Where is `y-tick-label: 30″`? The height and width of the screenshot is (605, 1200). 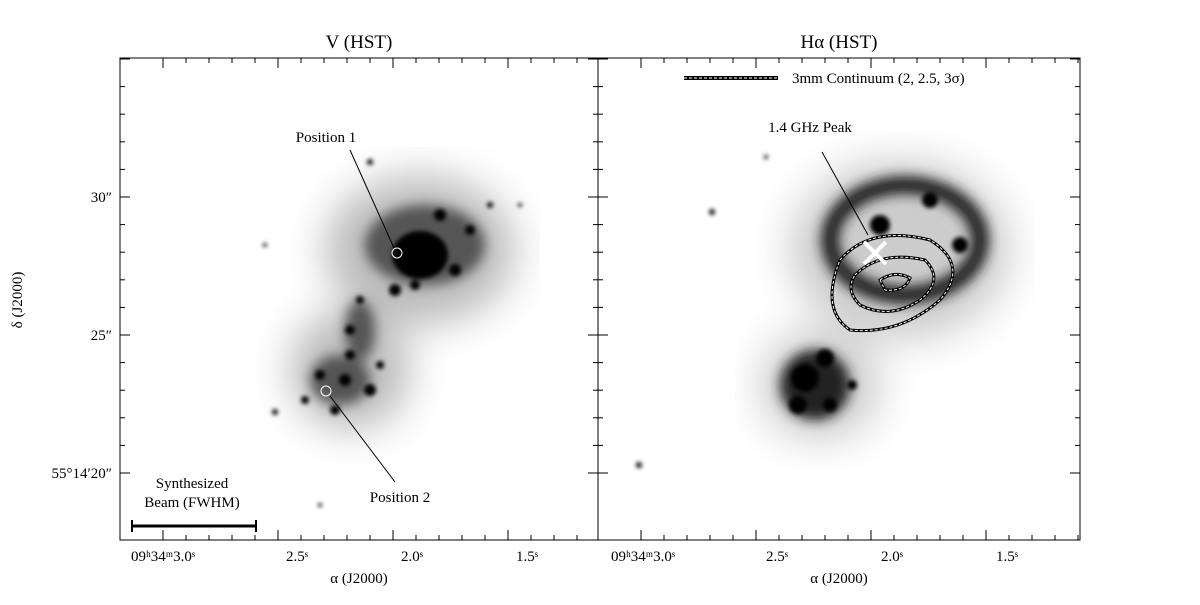
y-tick-label: 30″ is located at coordinates (101, 198).